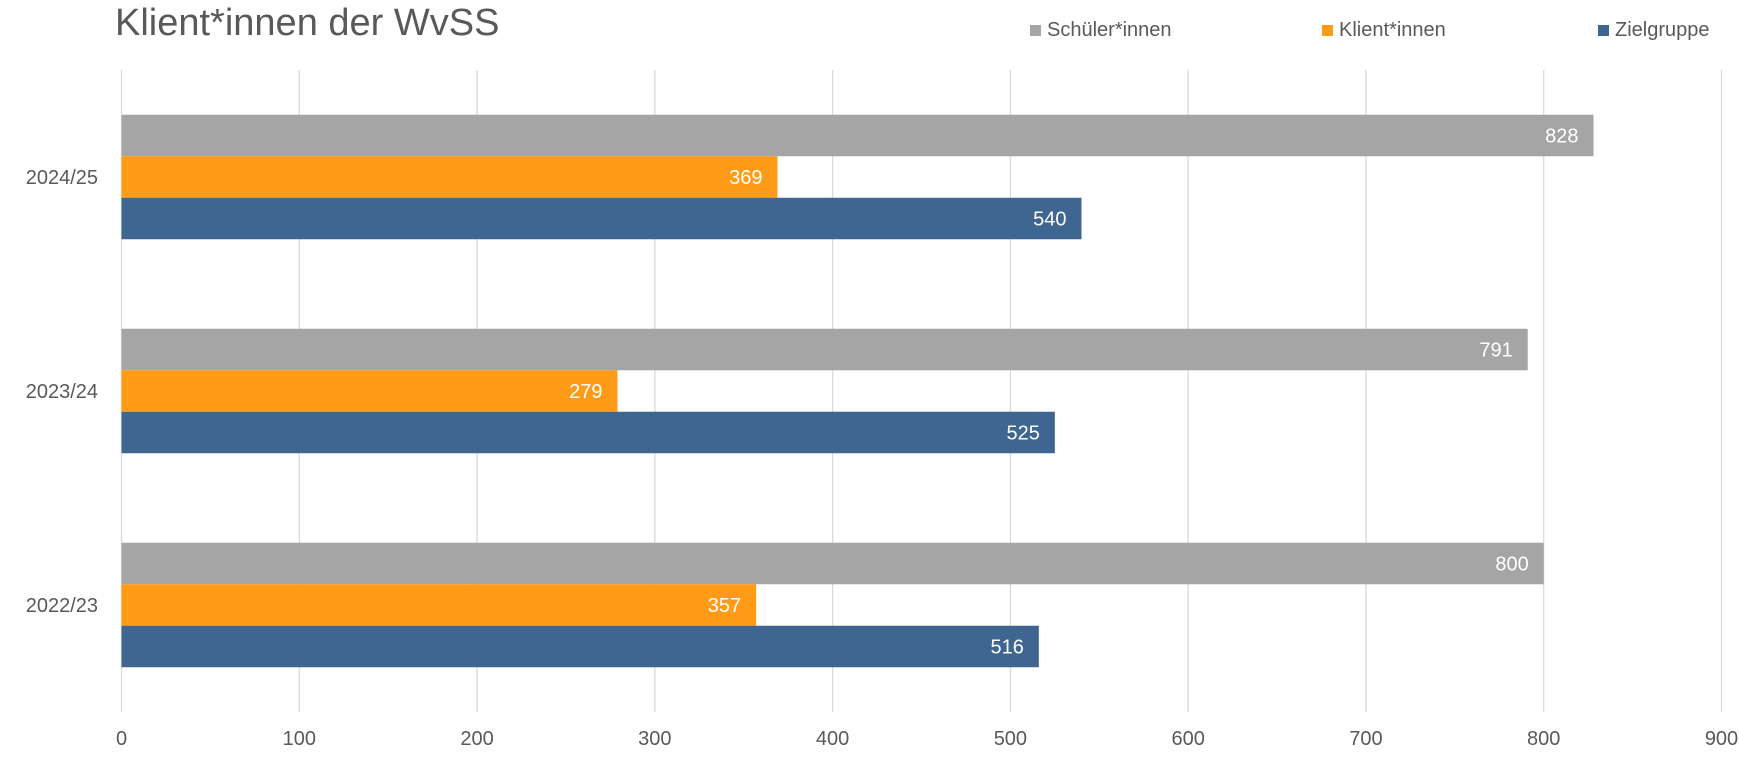 Image resolution: width=1739 pixels, height=757 pixels. I want to click on x-tick-label: 0, so click(121, 739).